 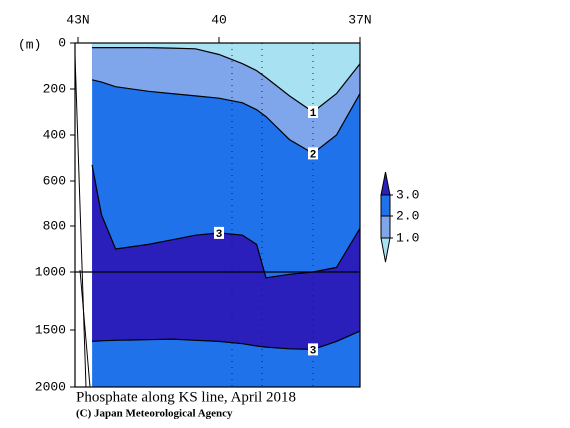 What do you see at coordinates (54, 88) in the screenshot?
I see `y-tick-label: 200` at bounding box center [54, 88].